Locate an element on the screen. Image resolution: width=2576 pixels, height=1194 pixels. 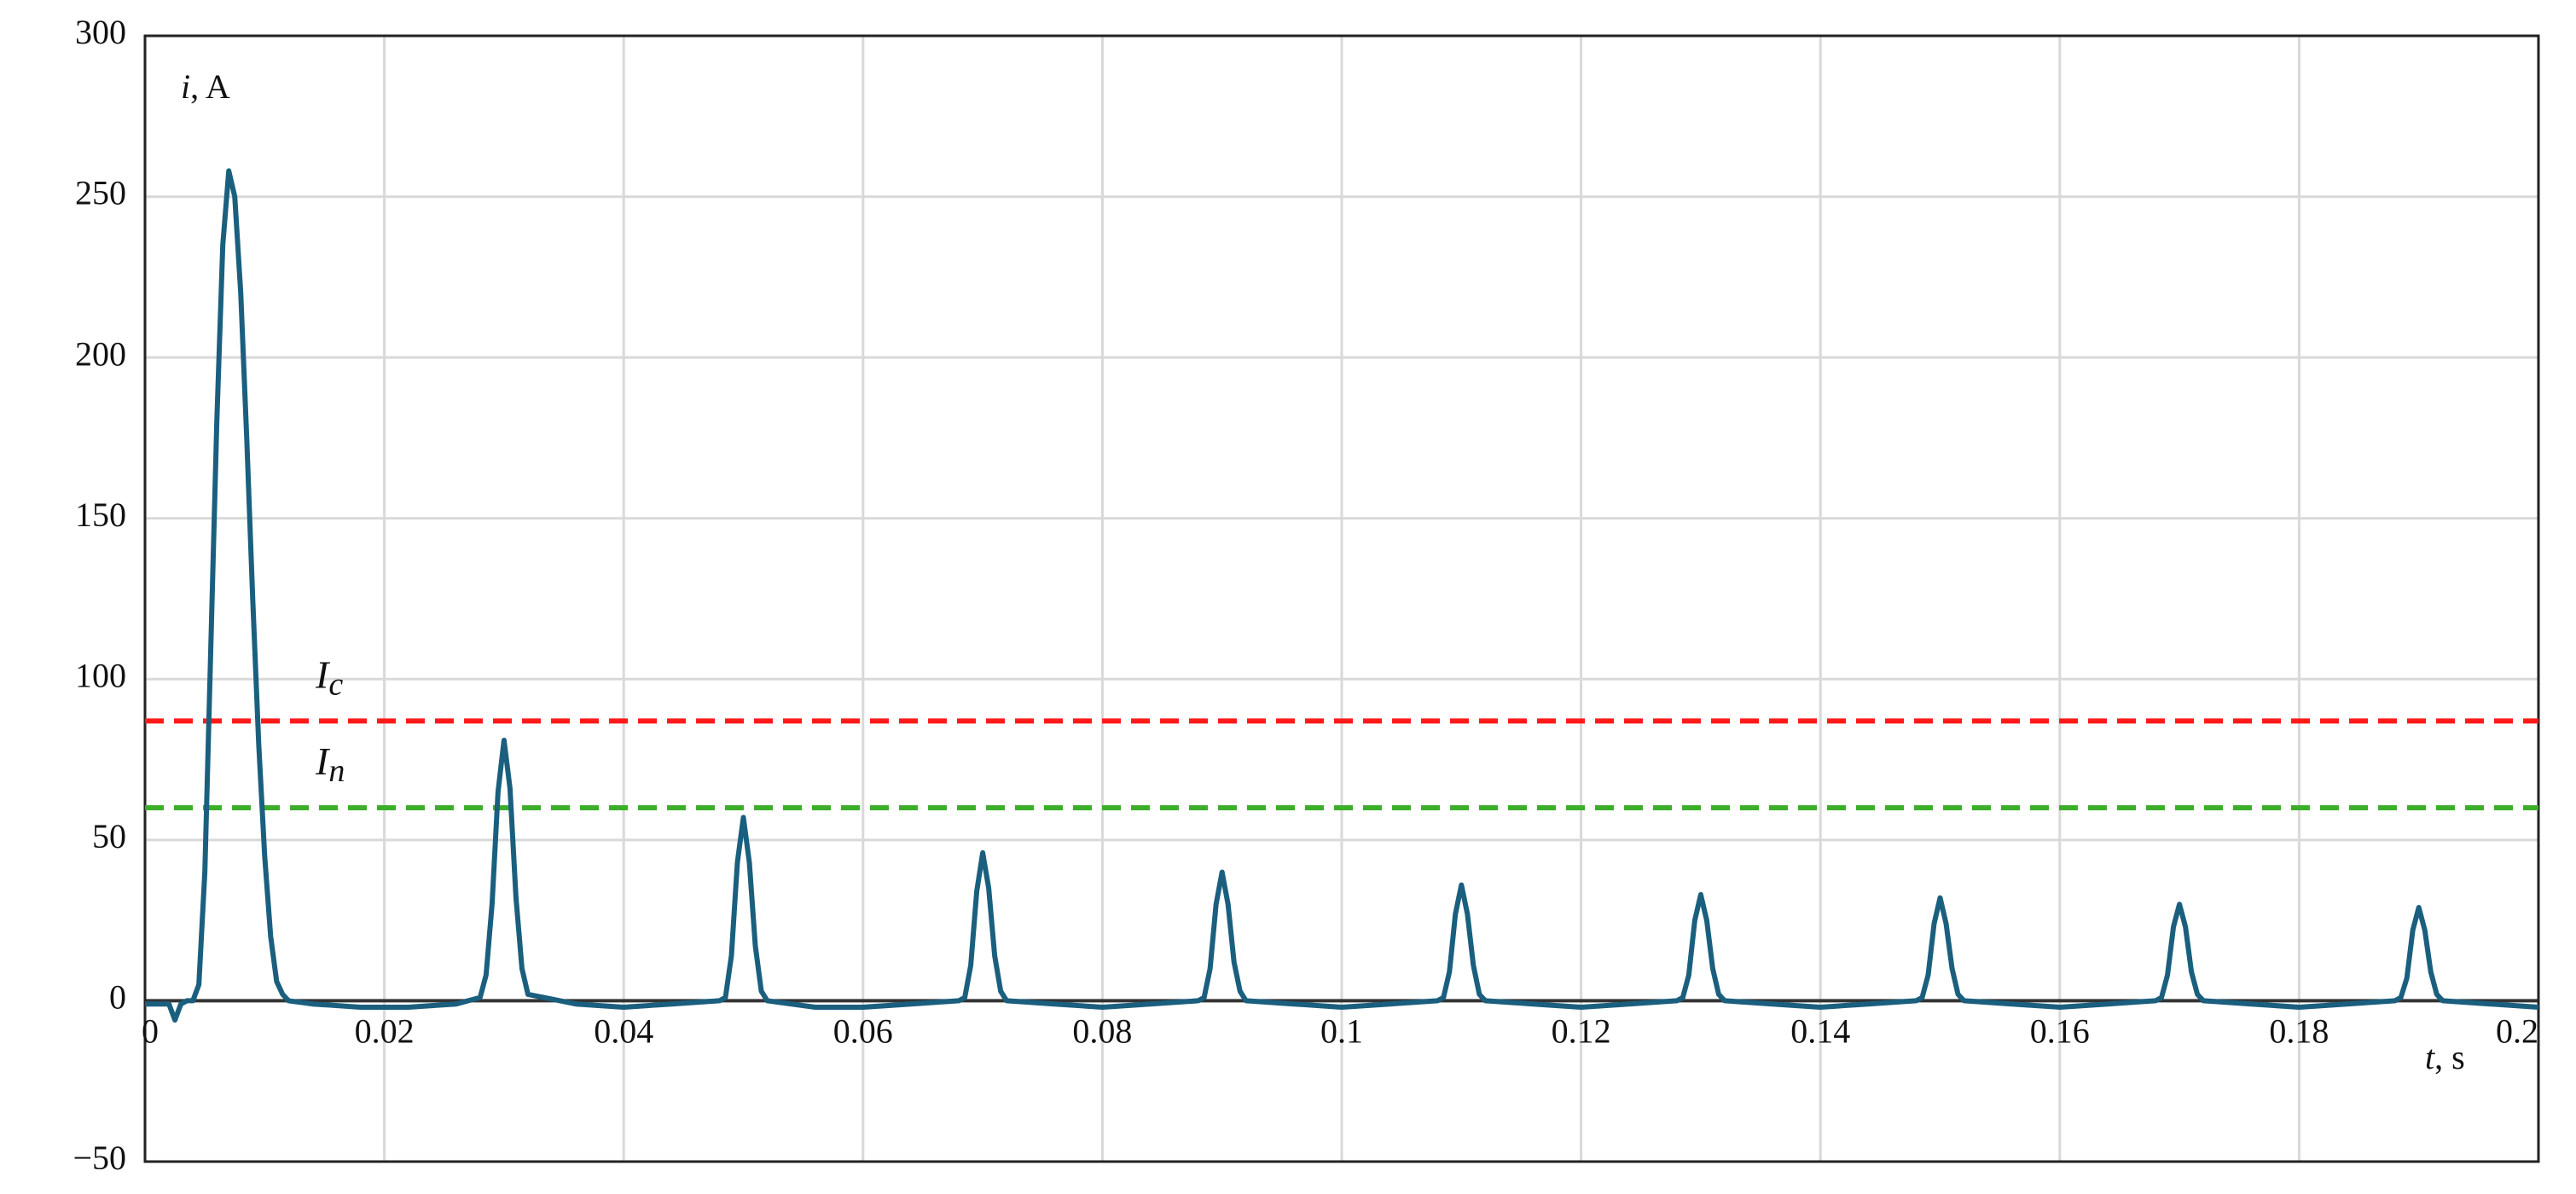
x-tick-label: 0.14 is located at coordinates (1820, 1031).